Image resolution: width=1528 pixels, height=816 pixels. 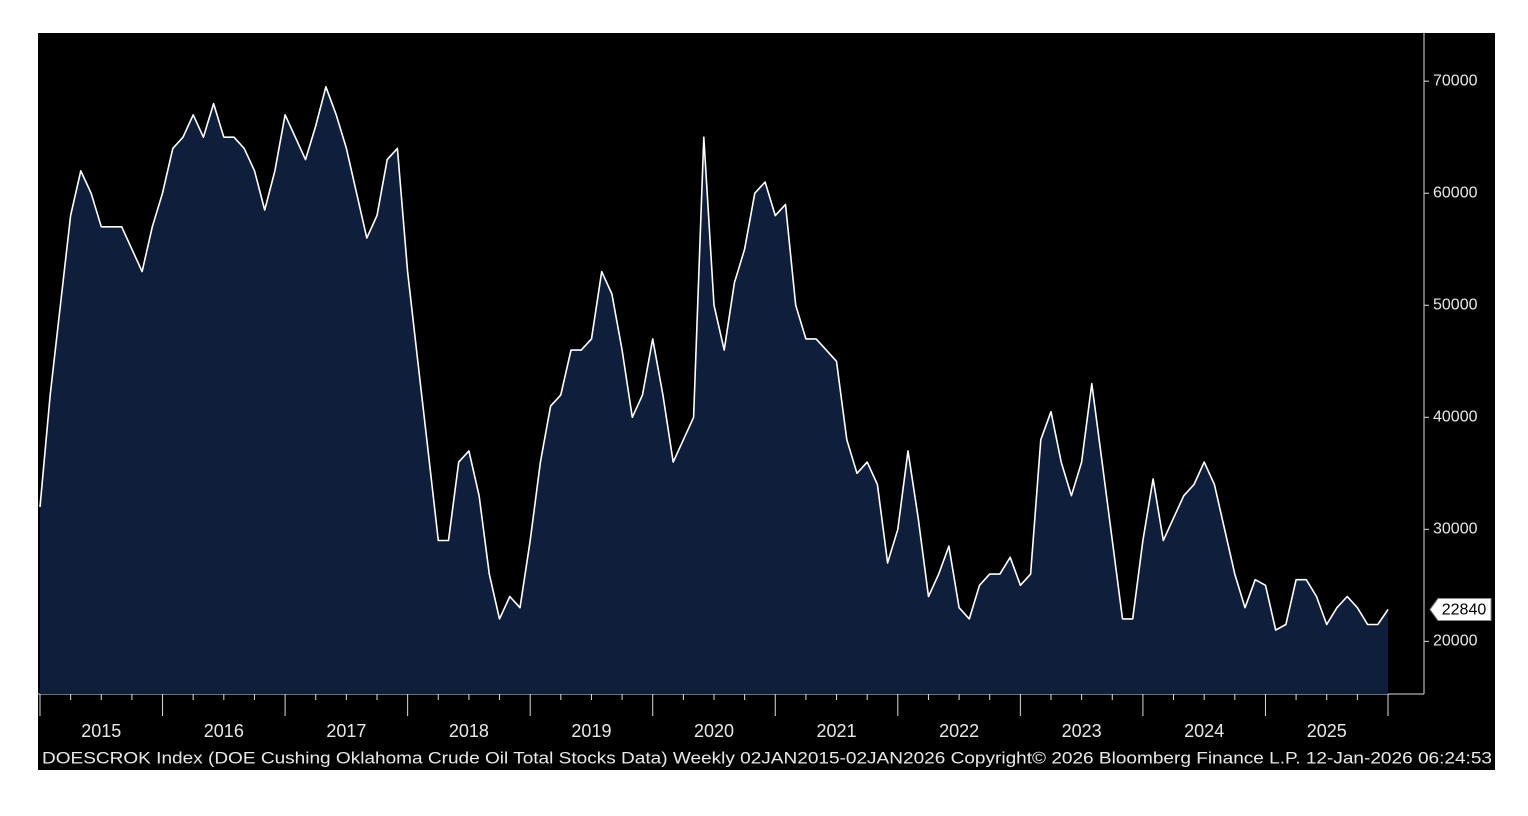 I want to click on last-value-box, so click(x=1460, y=610).